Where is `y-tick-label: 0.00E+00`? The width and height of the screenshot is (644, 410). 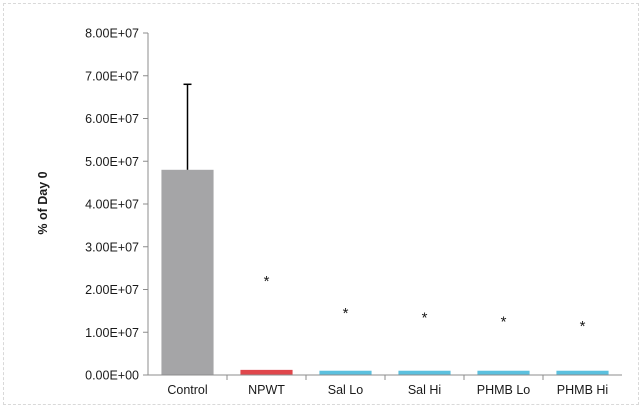
y-tick-label: 0.00E+00 is located at coordinates (112, 376).